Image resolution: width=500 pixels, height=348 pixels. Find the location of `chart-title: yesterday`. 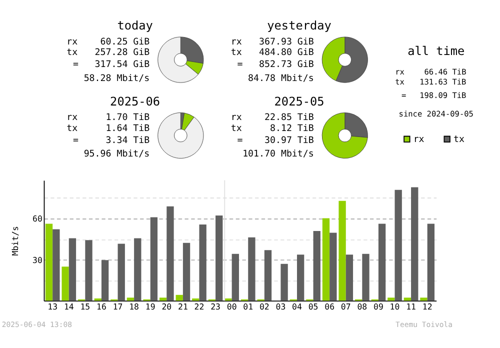

chart-title: yesterday is located at coordinates (299, 25).